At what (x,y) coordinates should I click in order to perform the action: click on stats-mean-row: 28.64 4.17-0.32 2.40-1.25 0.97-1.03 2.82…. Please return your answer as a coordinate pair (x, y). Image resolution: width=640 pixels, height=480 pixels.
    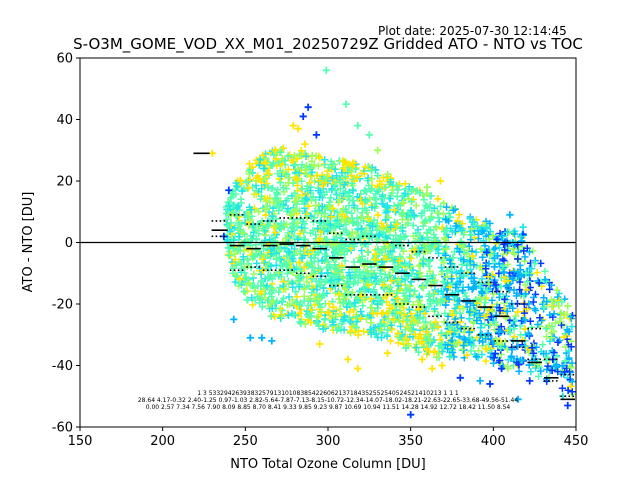
    Looking at the image, I should click on (328, 400).